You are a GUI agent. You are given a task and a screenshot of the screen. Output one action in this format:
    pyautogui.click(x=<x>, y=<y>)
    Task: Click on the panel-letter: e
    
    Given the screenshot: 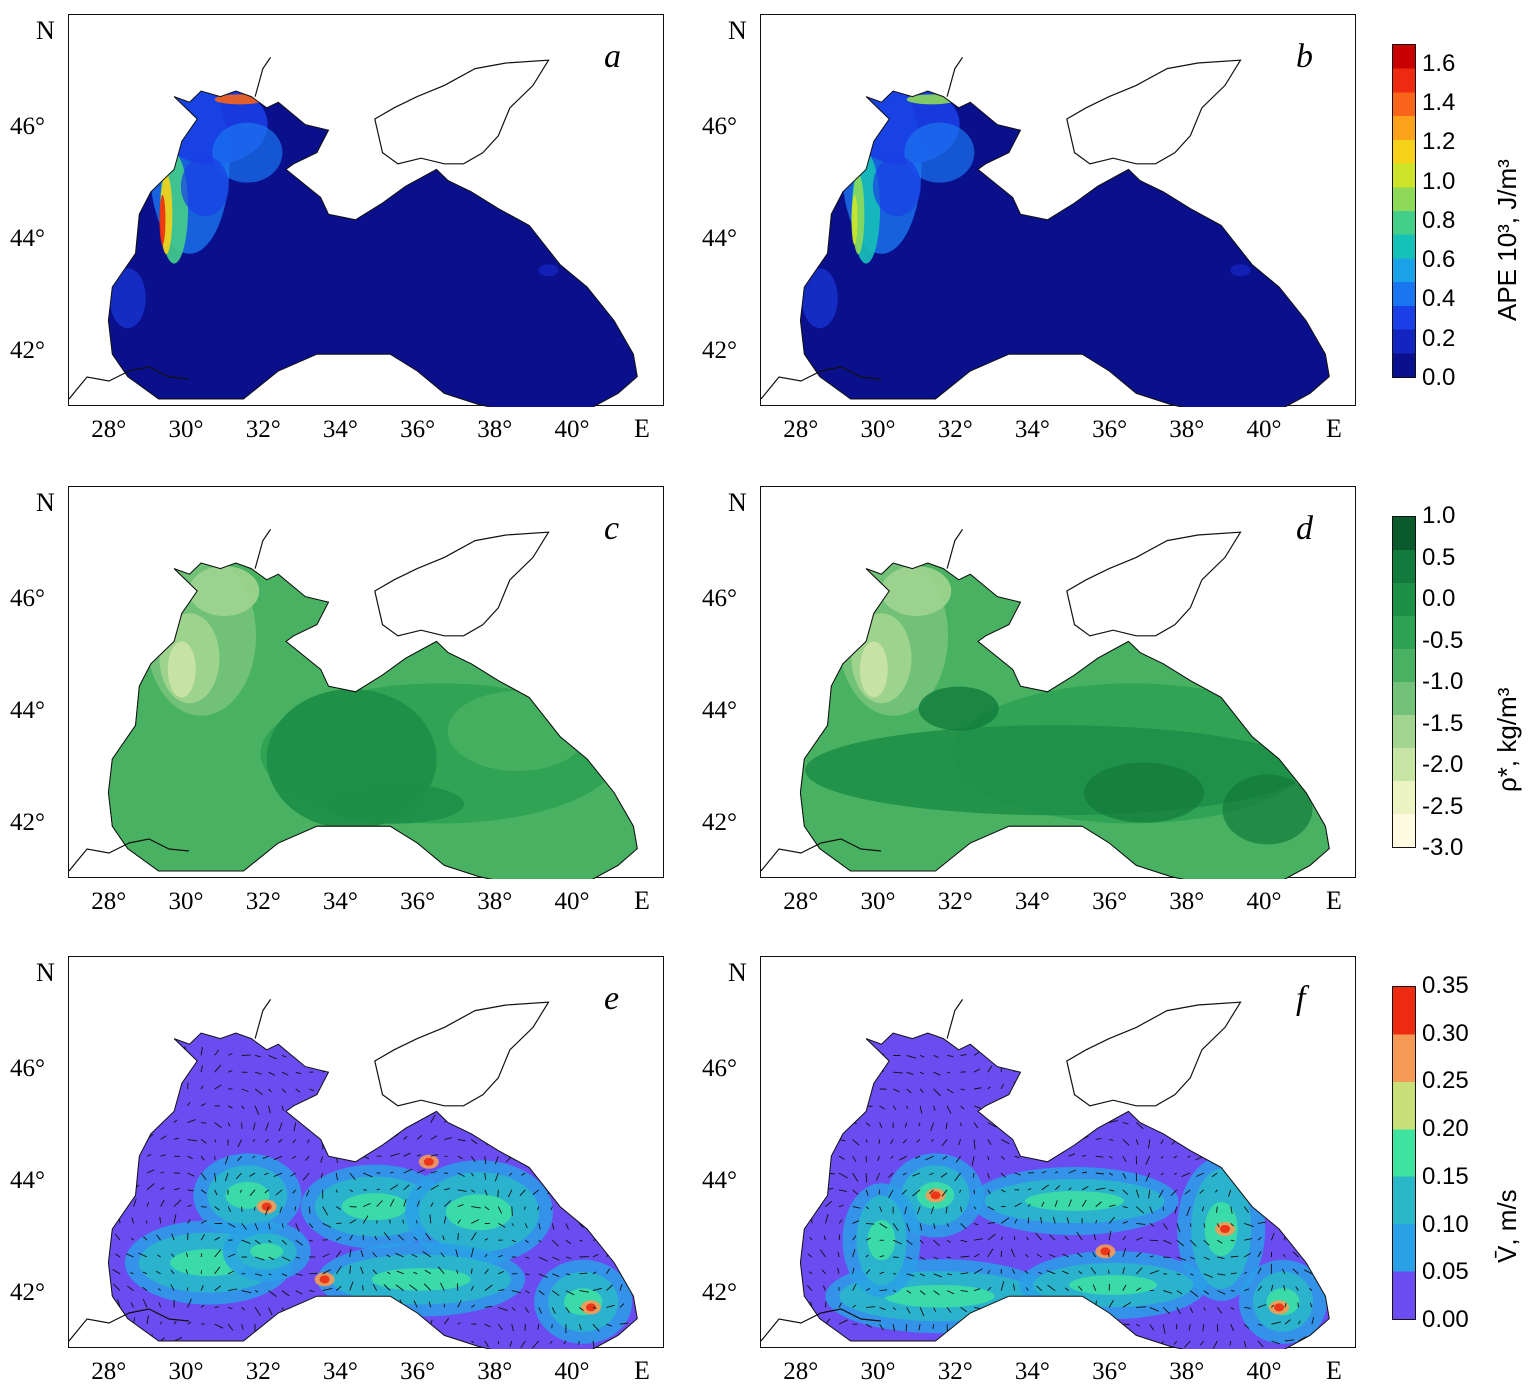 What is the action you would take?
    pyautogui.click(x=612, y=998)
    